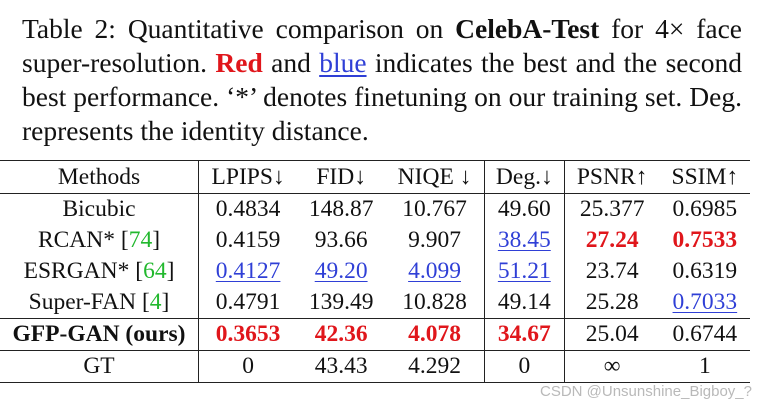  Describe the element at coordinates (239, 28) in the screenshot. I see `caption-prefix: Table 2: Quantitative comparison on` at that location.